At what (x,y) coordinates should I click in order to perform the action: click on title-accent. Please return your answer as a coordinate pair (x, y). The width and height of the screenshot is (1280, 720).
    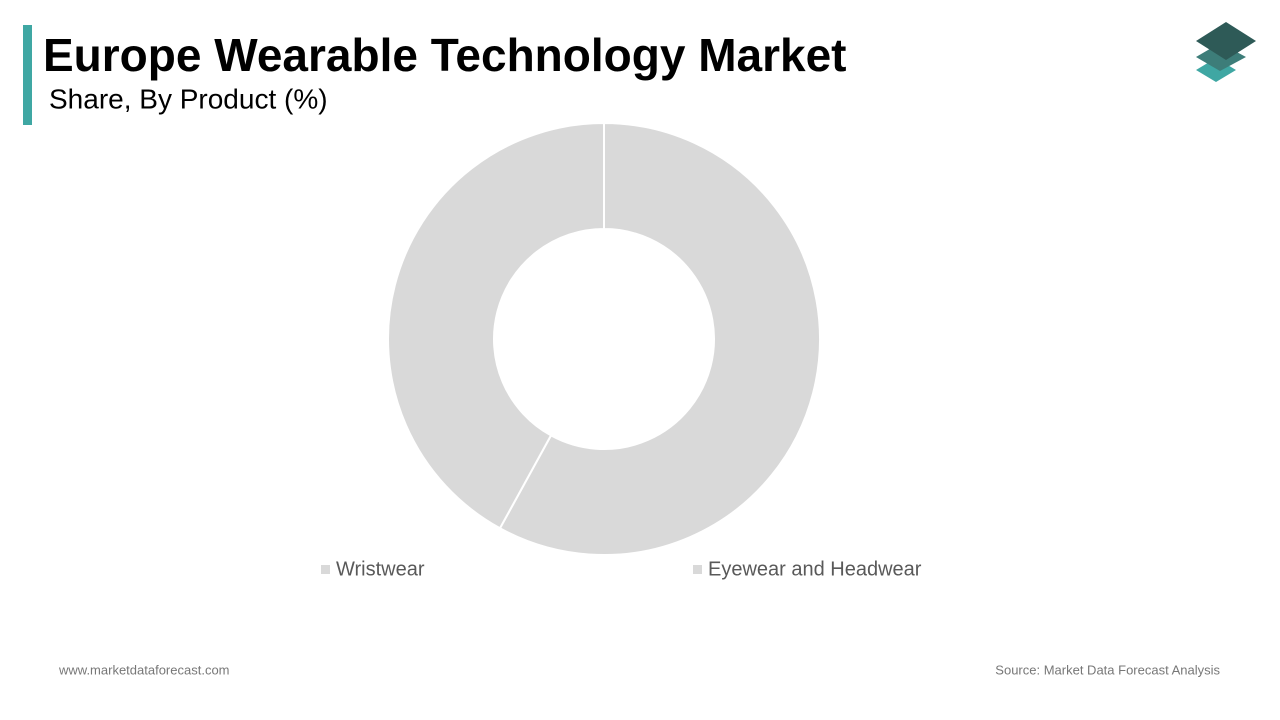
    Looking at the image, I should click on (27, 75).